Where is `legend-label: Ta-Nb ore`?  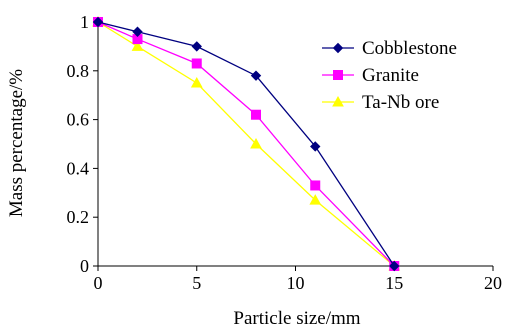
legend-label: Ta-Nb ore is located at coordinates (400, 102).